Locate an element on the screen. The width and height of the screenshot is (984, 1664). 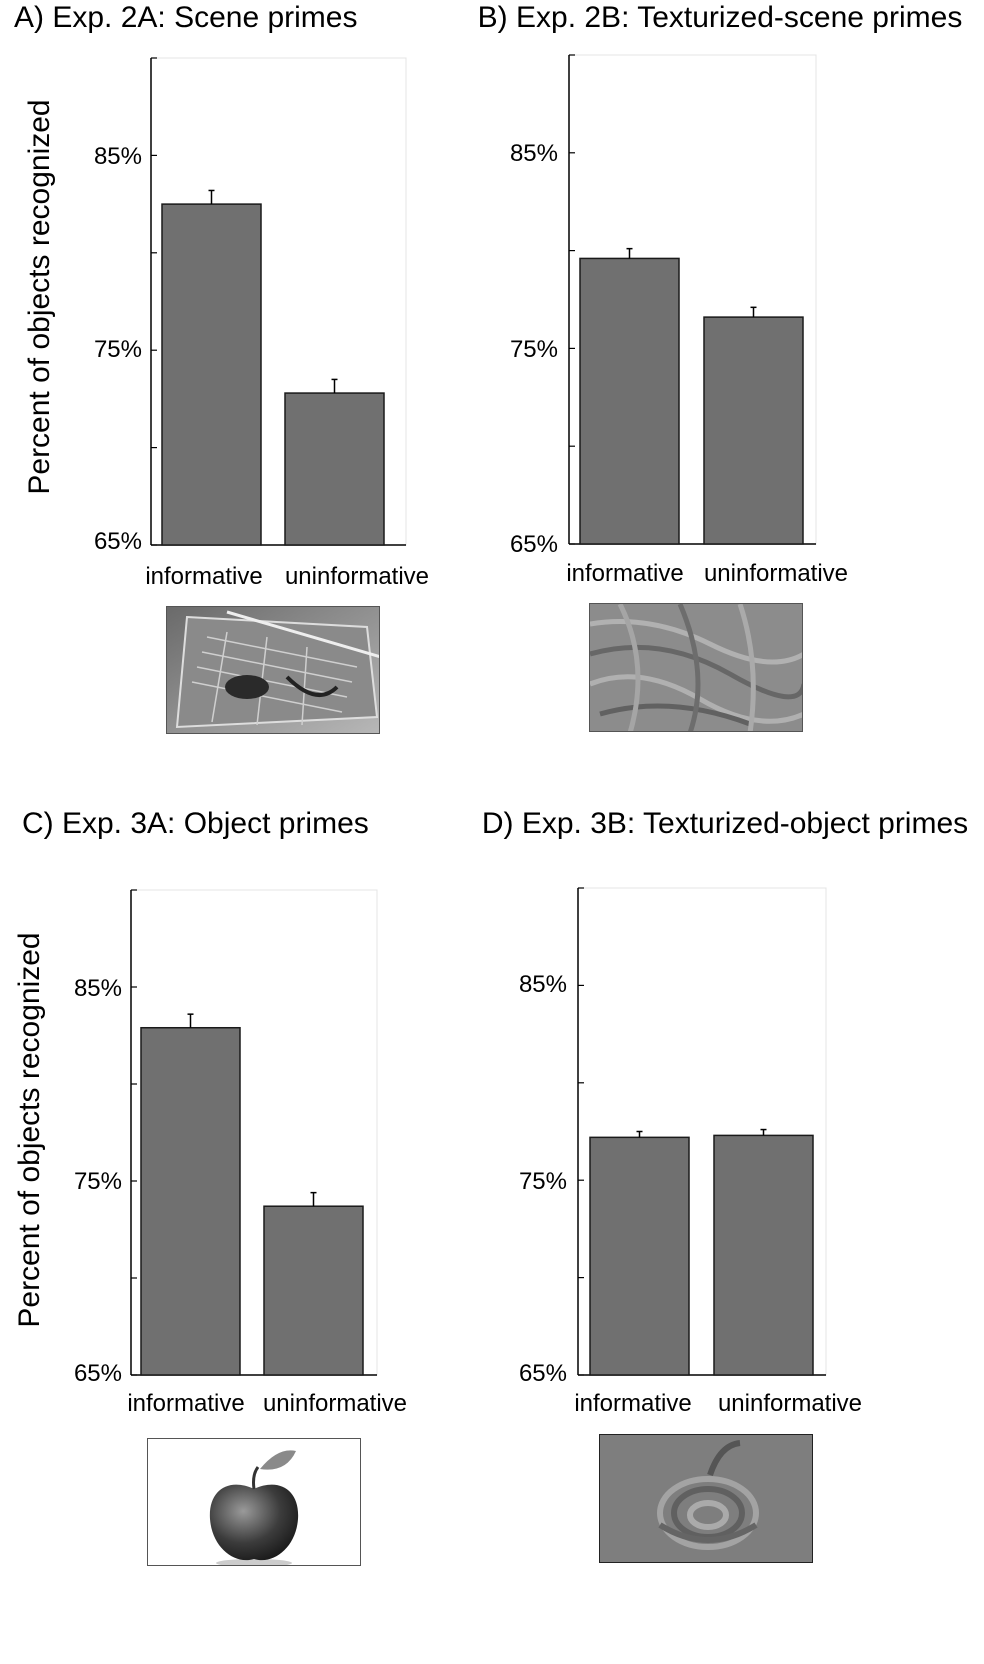
panel-c-title: C) Exp. 3A: Object primes is located at coordinates (195, 823).